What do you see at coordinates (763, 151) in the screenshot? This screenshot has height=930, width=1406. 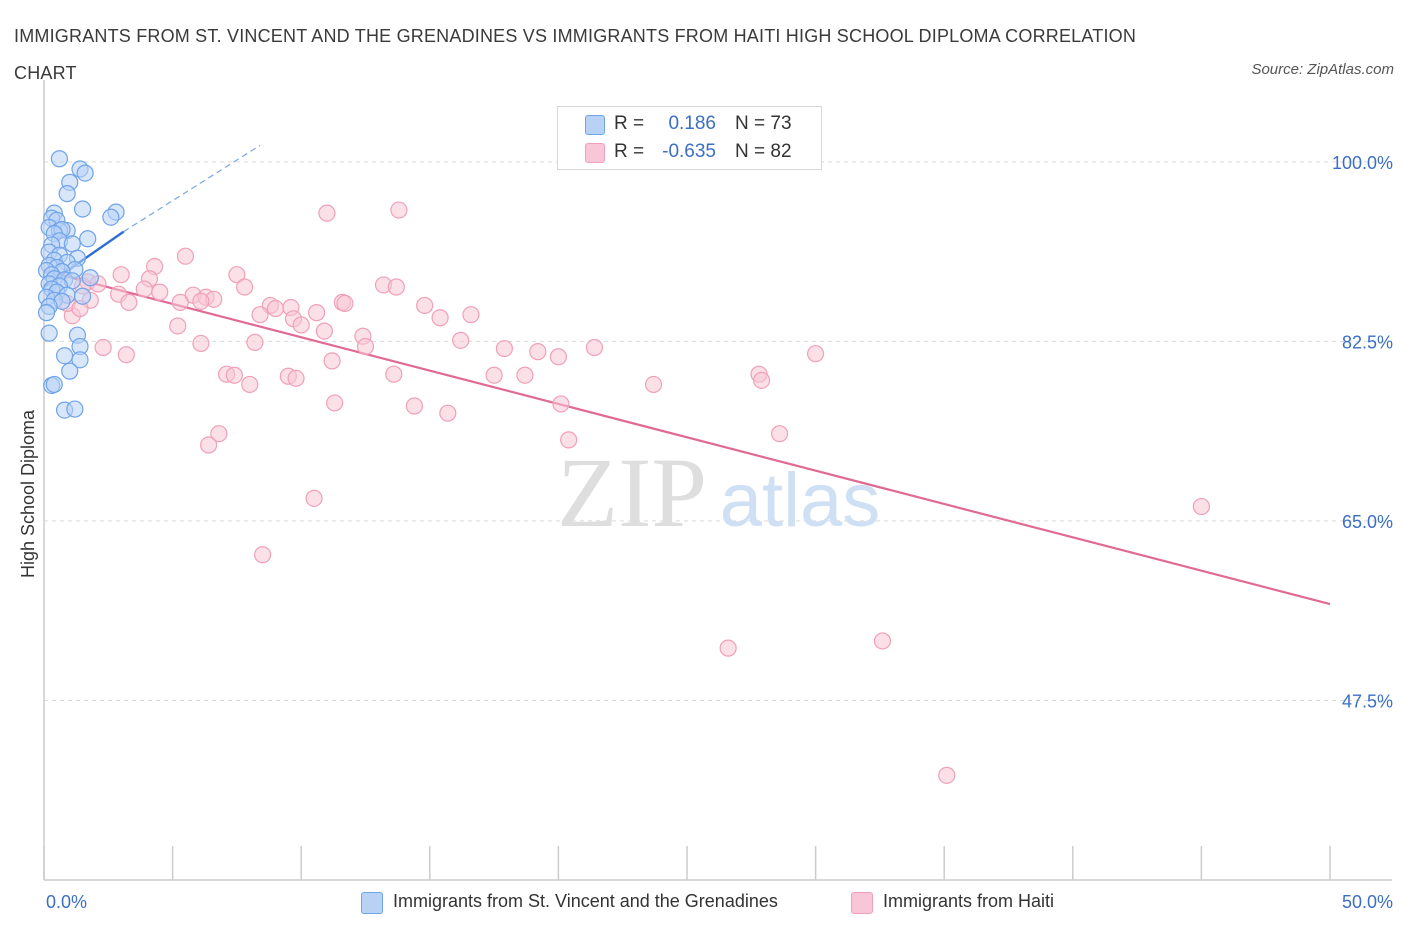 I see `n-label: N = 82` at bounding box center [763, 151].